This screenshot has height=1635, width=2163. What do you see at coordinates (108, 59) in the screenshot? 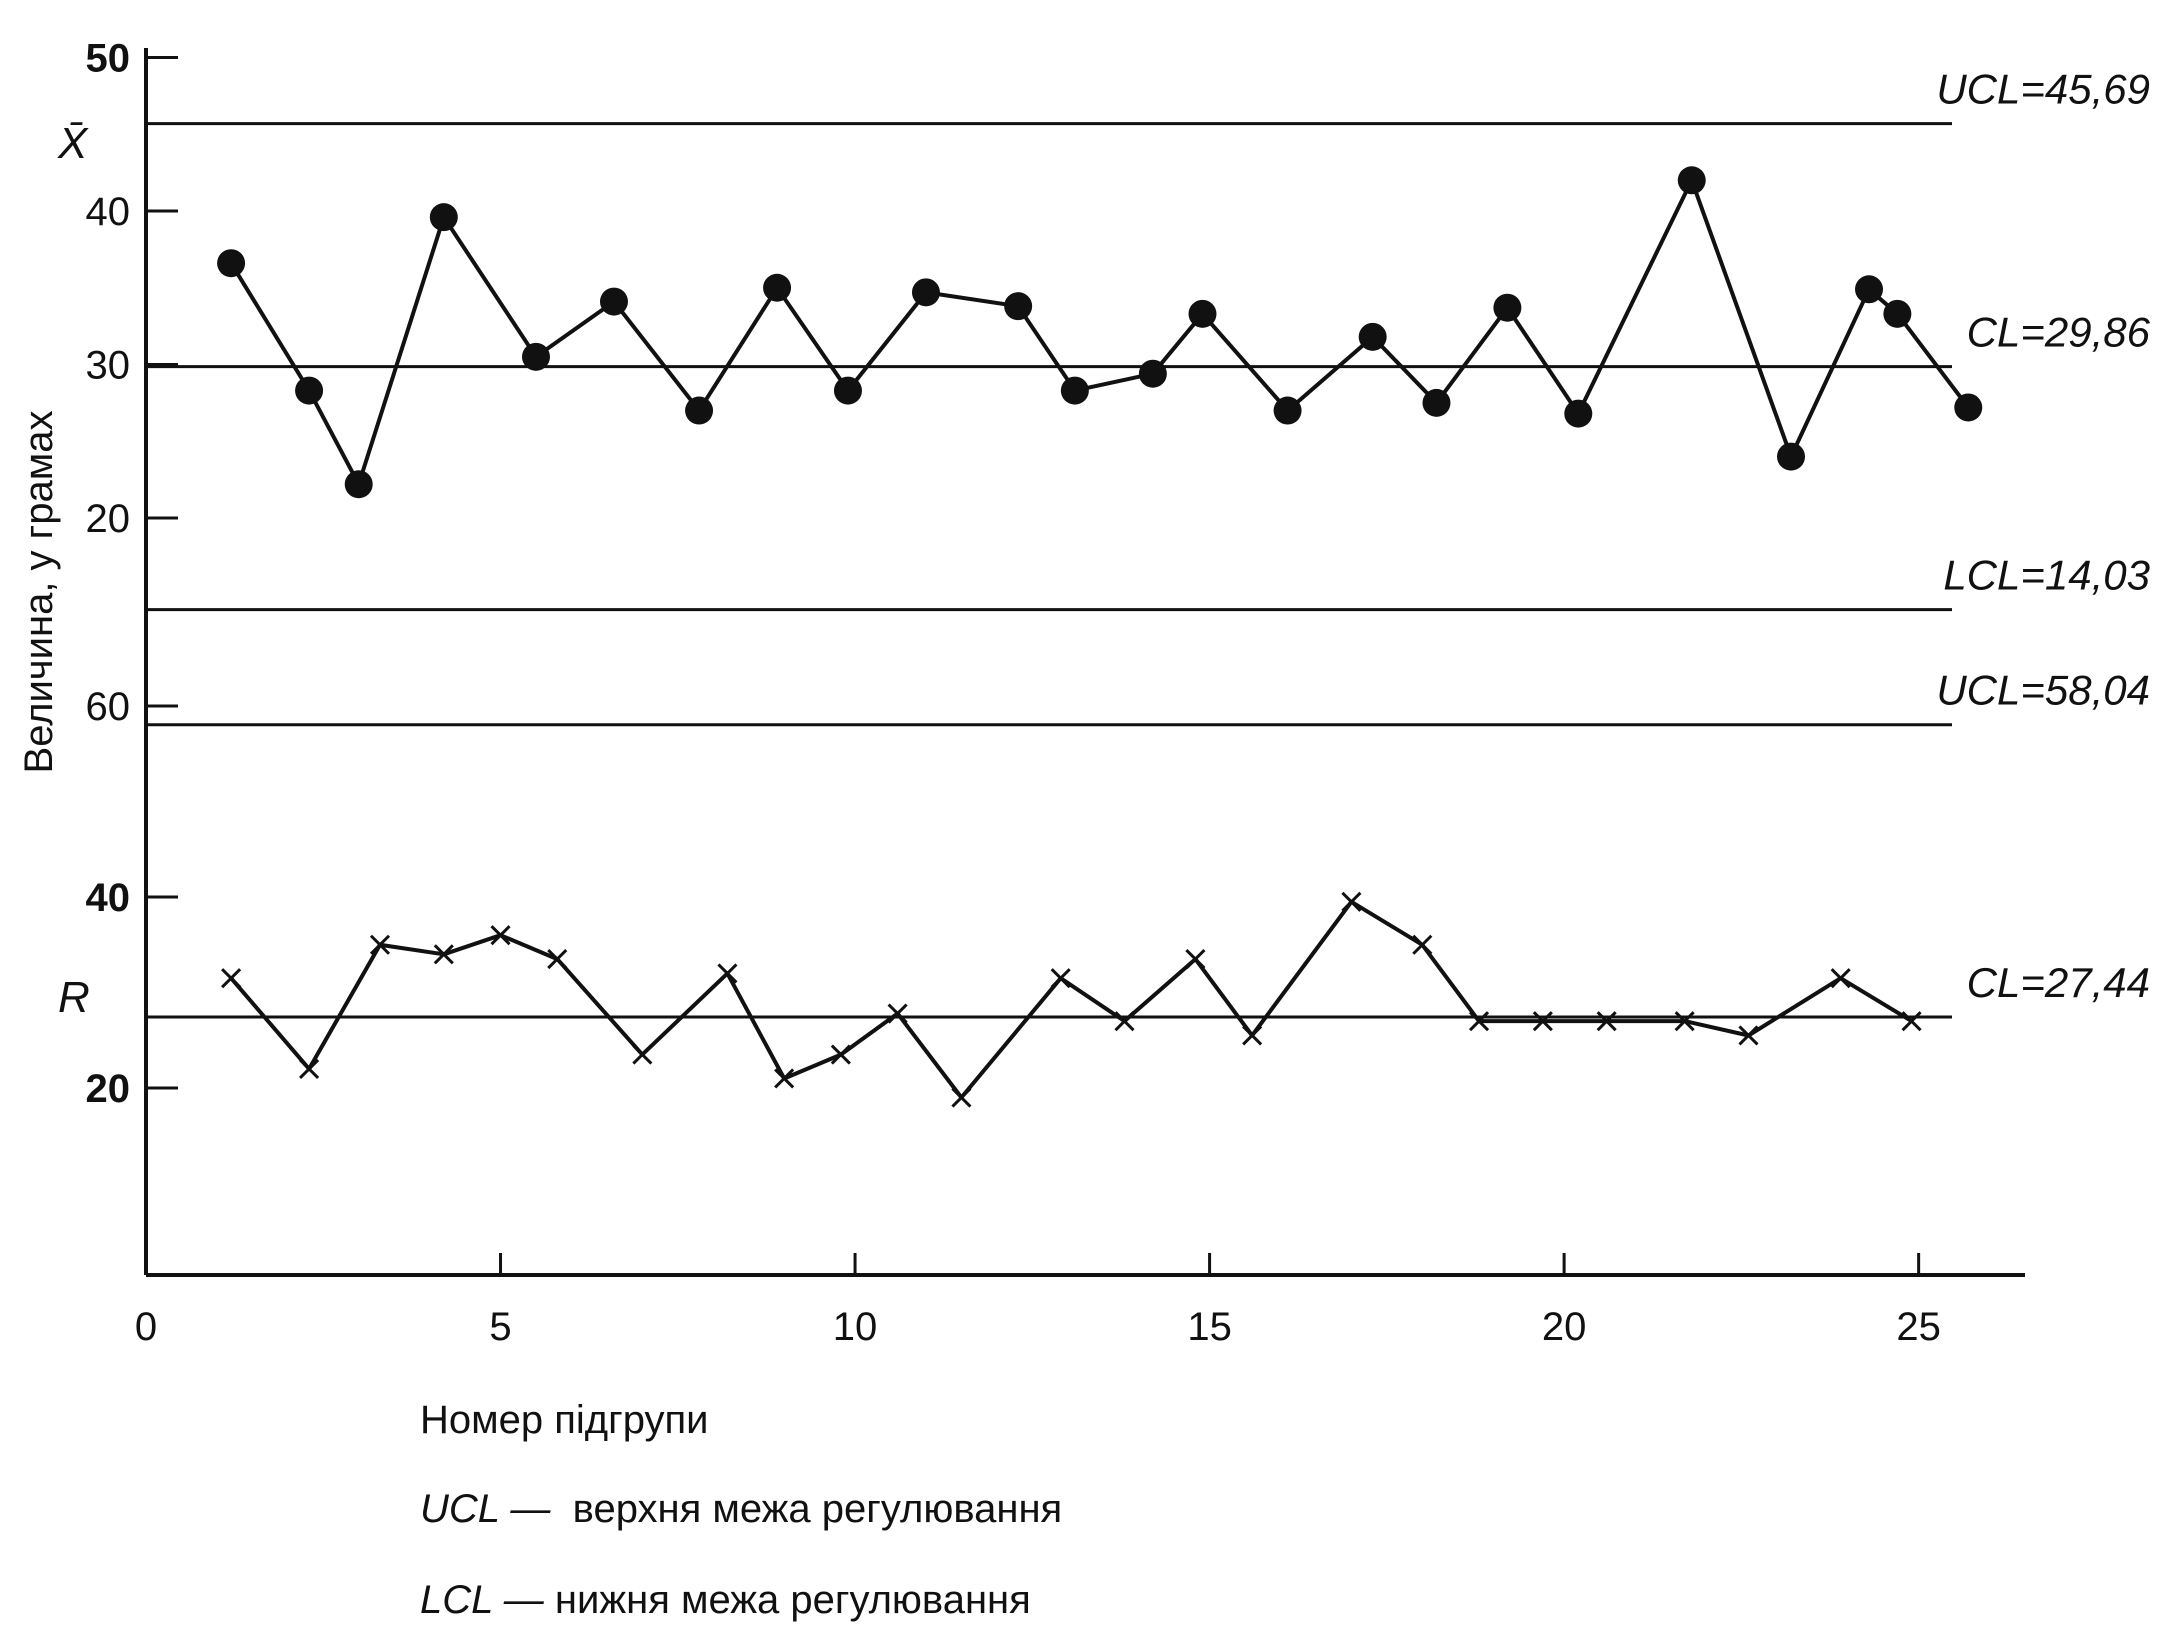
I see `y-tick-label: 50` at bounding box center [108, 59].